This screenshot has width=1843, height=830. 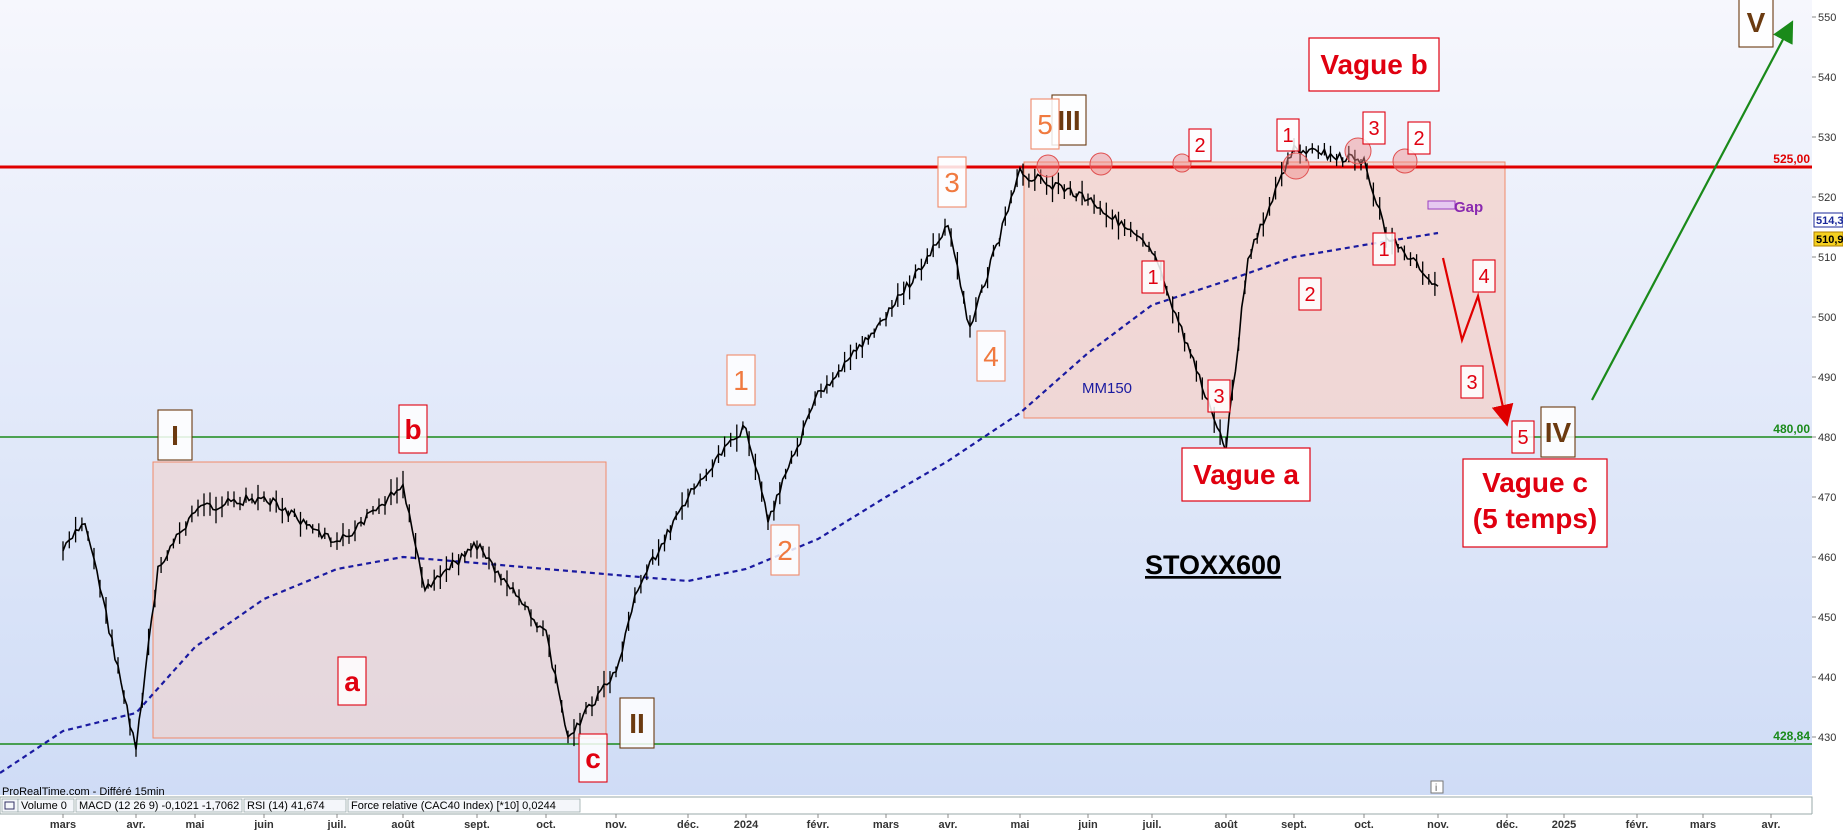 What do you see at coordinates (1827, 558) in the screenshot?
I see `y-tick-label: 460` at bounding box center [1827, 558].